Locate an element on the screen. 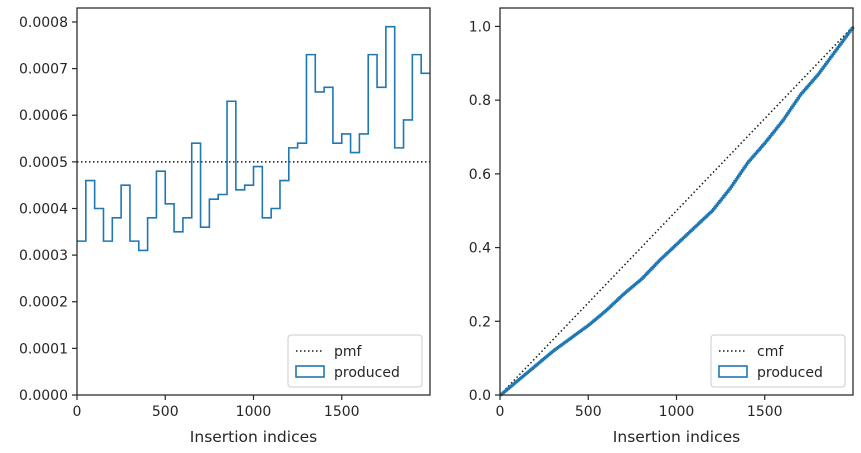 The height and width of the screenshot is (453, 861). legend: pmf produced is located at coordinates (355, 361).